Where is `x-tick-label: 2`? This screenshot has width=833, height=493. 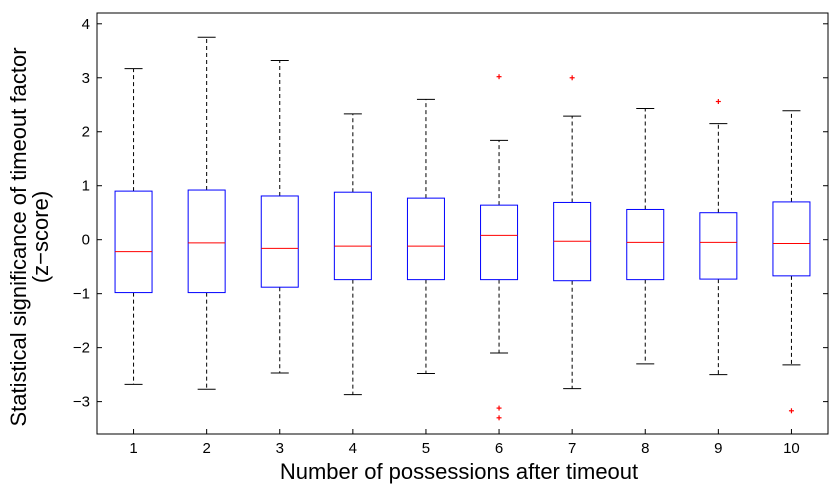 x-tick-label: 2 is located at coordinates (206, 448).